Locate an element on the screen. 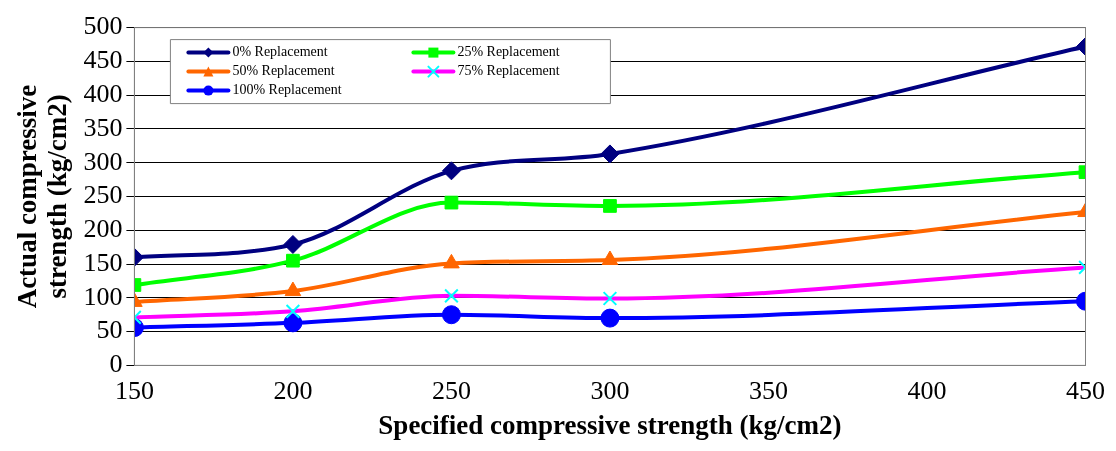 Image resolution: width=1116 pixels, height=451 pixels. x-tick-label: 450 is located at coordinates (1085, 390).